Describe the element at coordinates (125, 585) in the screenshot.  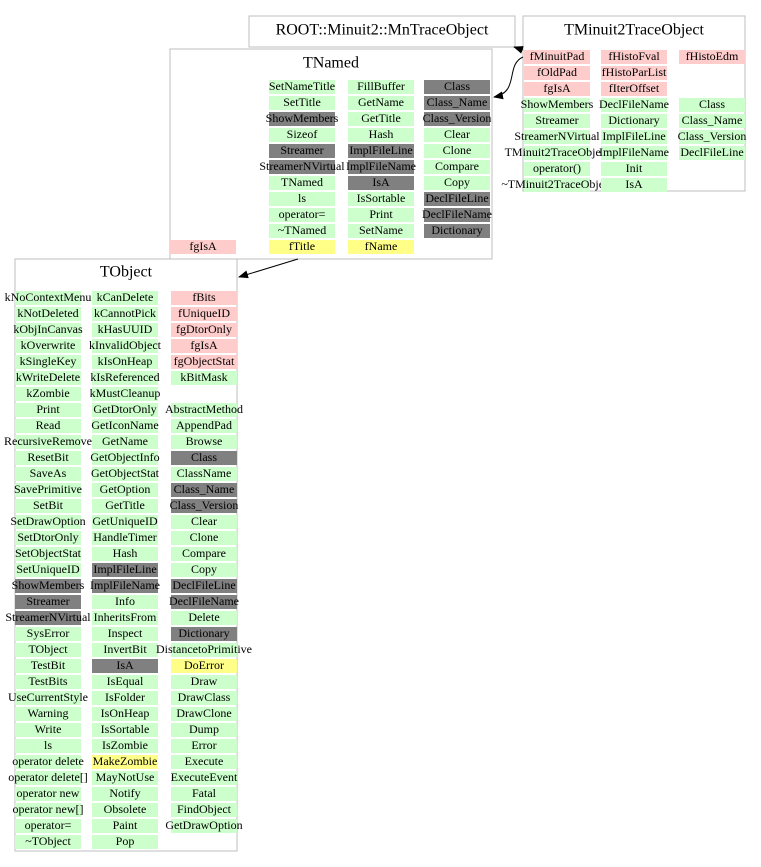
I see `member-label: ImplFileName` at that location.